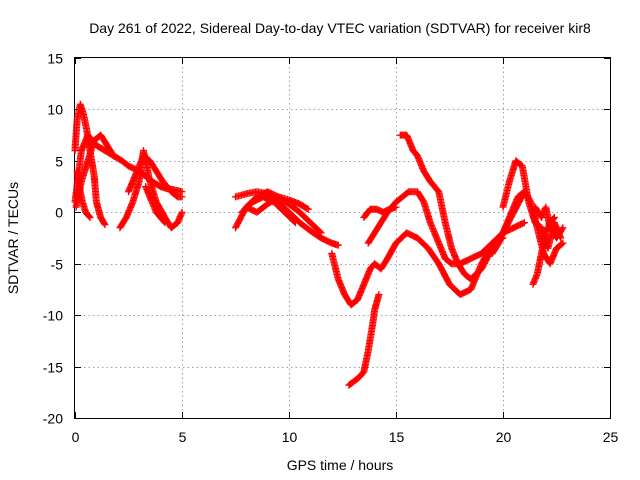  Describe the element at coordinates (57, 265) in the screenshot. I see `y-tick-label: -5` at that location.